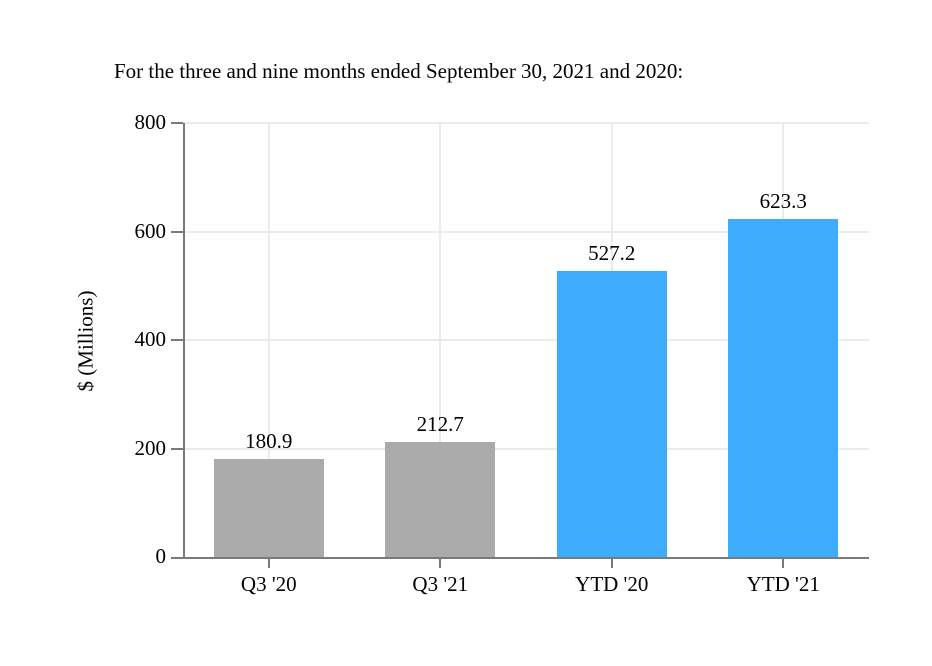 This screenshot has height=666, width=932. What do you see at coordinates (150, 122) in the screenshot?
I see `y-tick-label: 800` at bounding box center [150, 122].